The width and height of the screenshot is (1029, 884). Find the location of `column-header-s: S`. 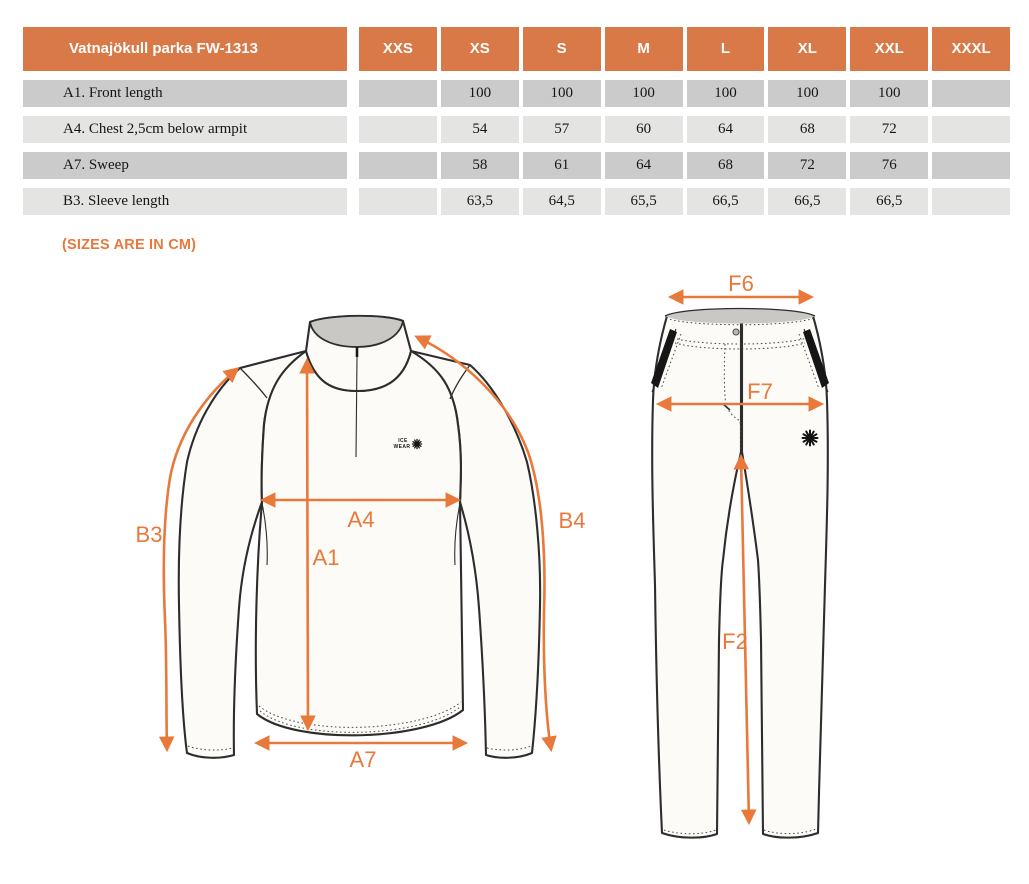

column-header-s: S is located at coordinates (561, 49).